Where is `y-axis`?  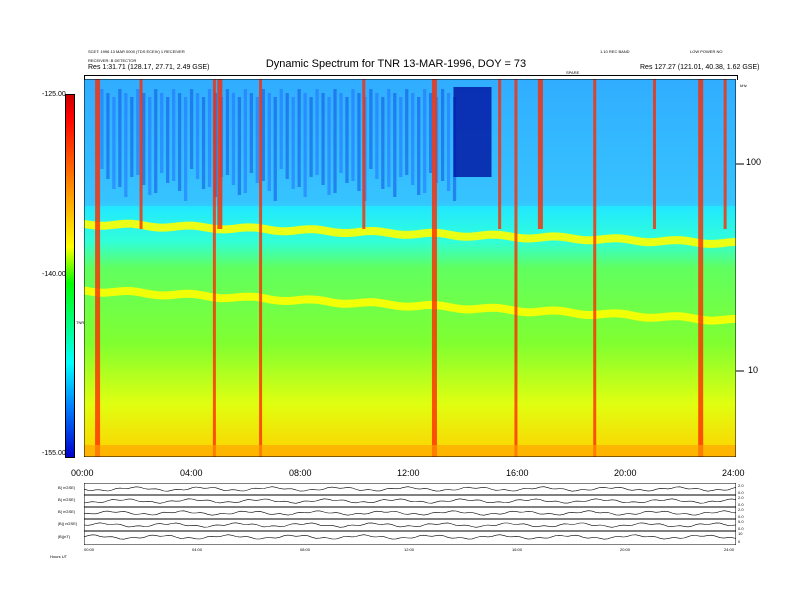 y-axis is located at coordinates (740, 267).